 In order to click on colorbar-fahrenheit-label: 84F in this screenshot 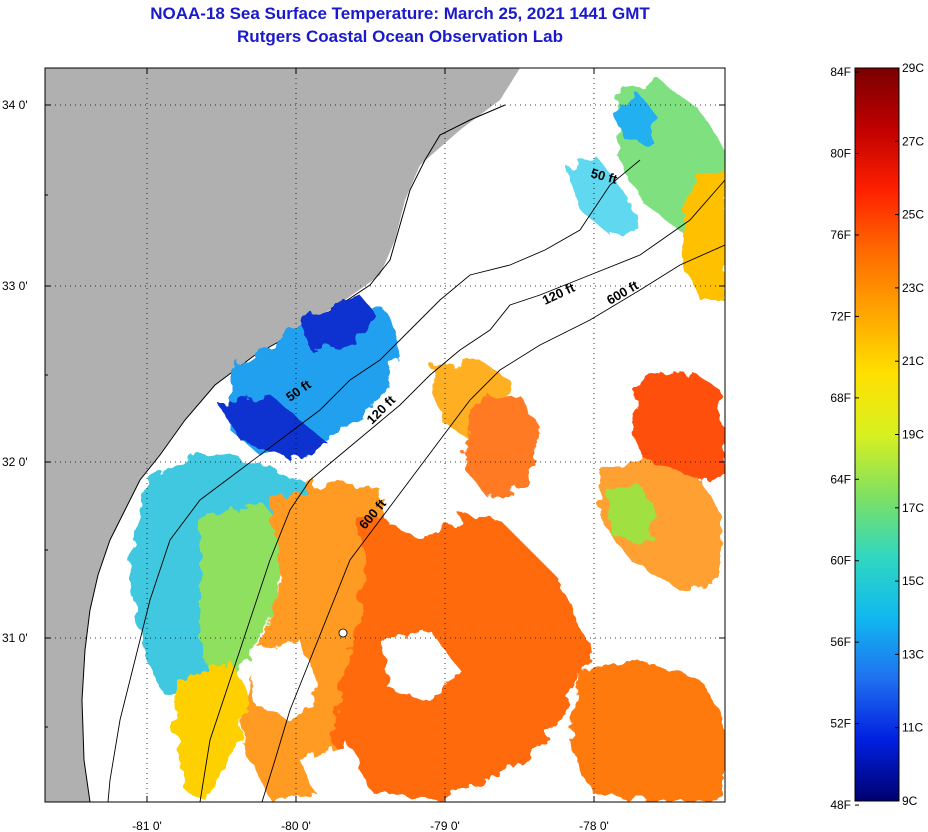, I will do `click(840, 72)`.